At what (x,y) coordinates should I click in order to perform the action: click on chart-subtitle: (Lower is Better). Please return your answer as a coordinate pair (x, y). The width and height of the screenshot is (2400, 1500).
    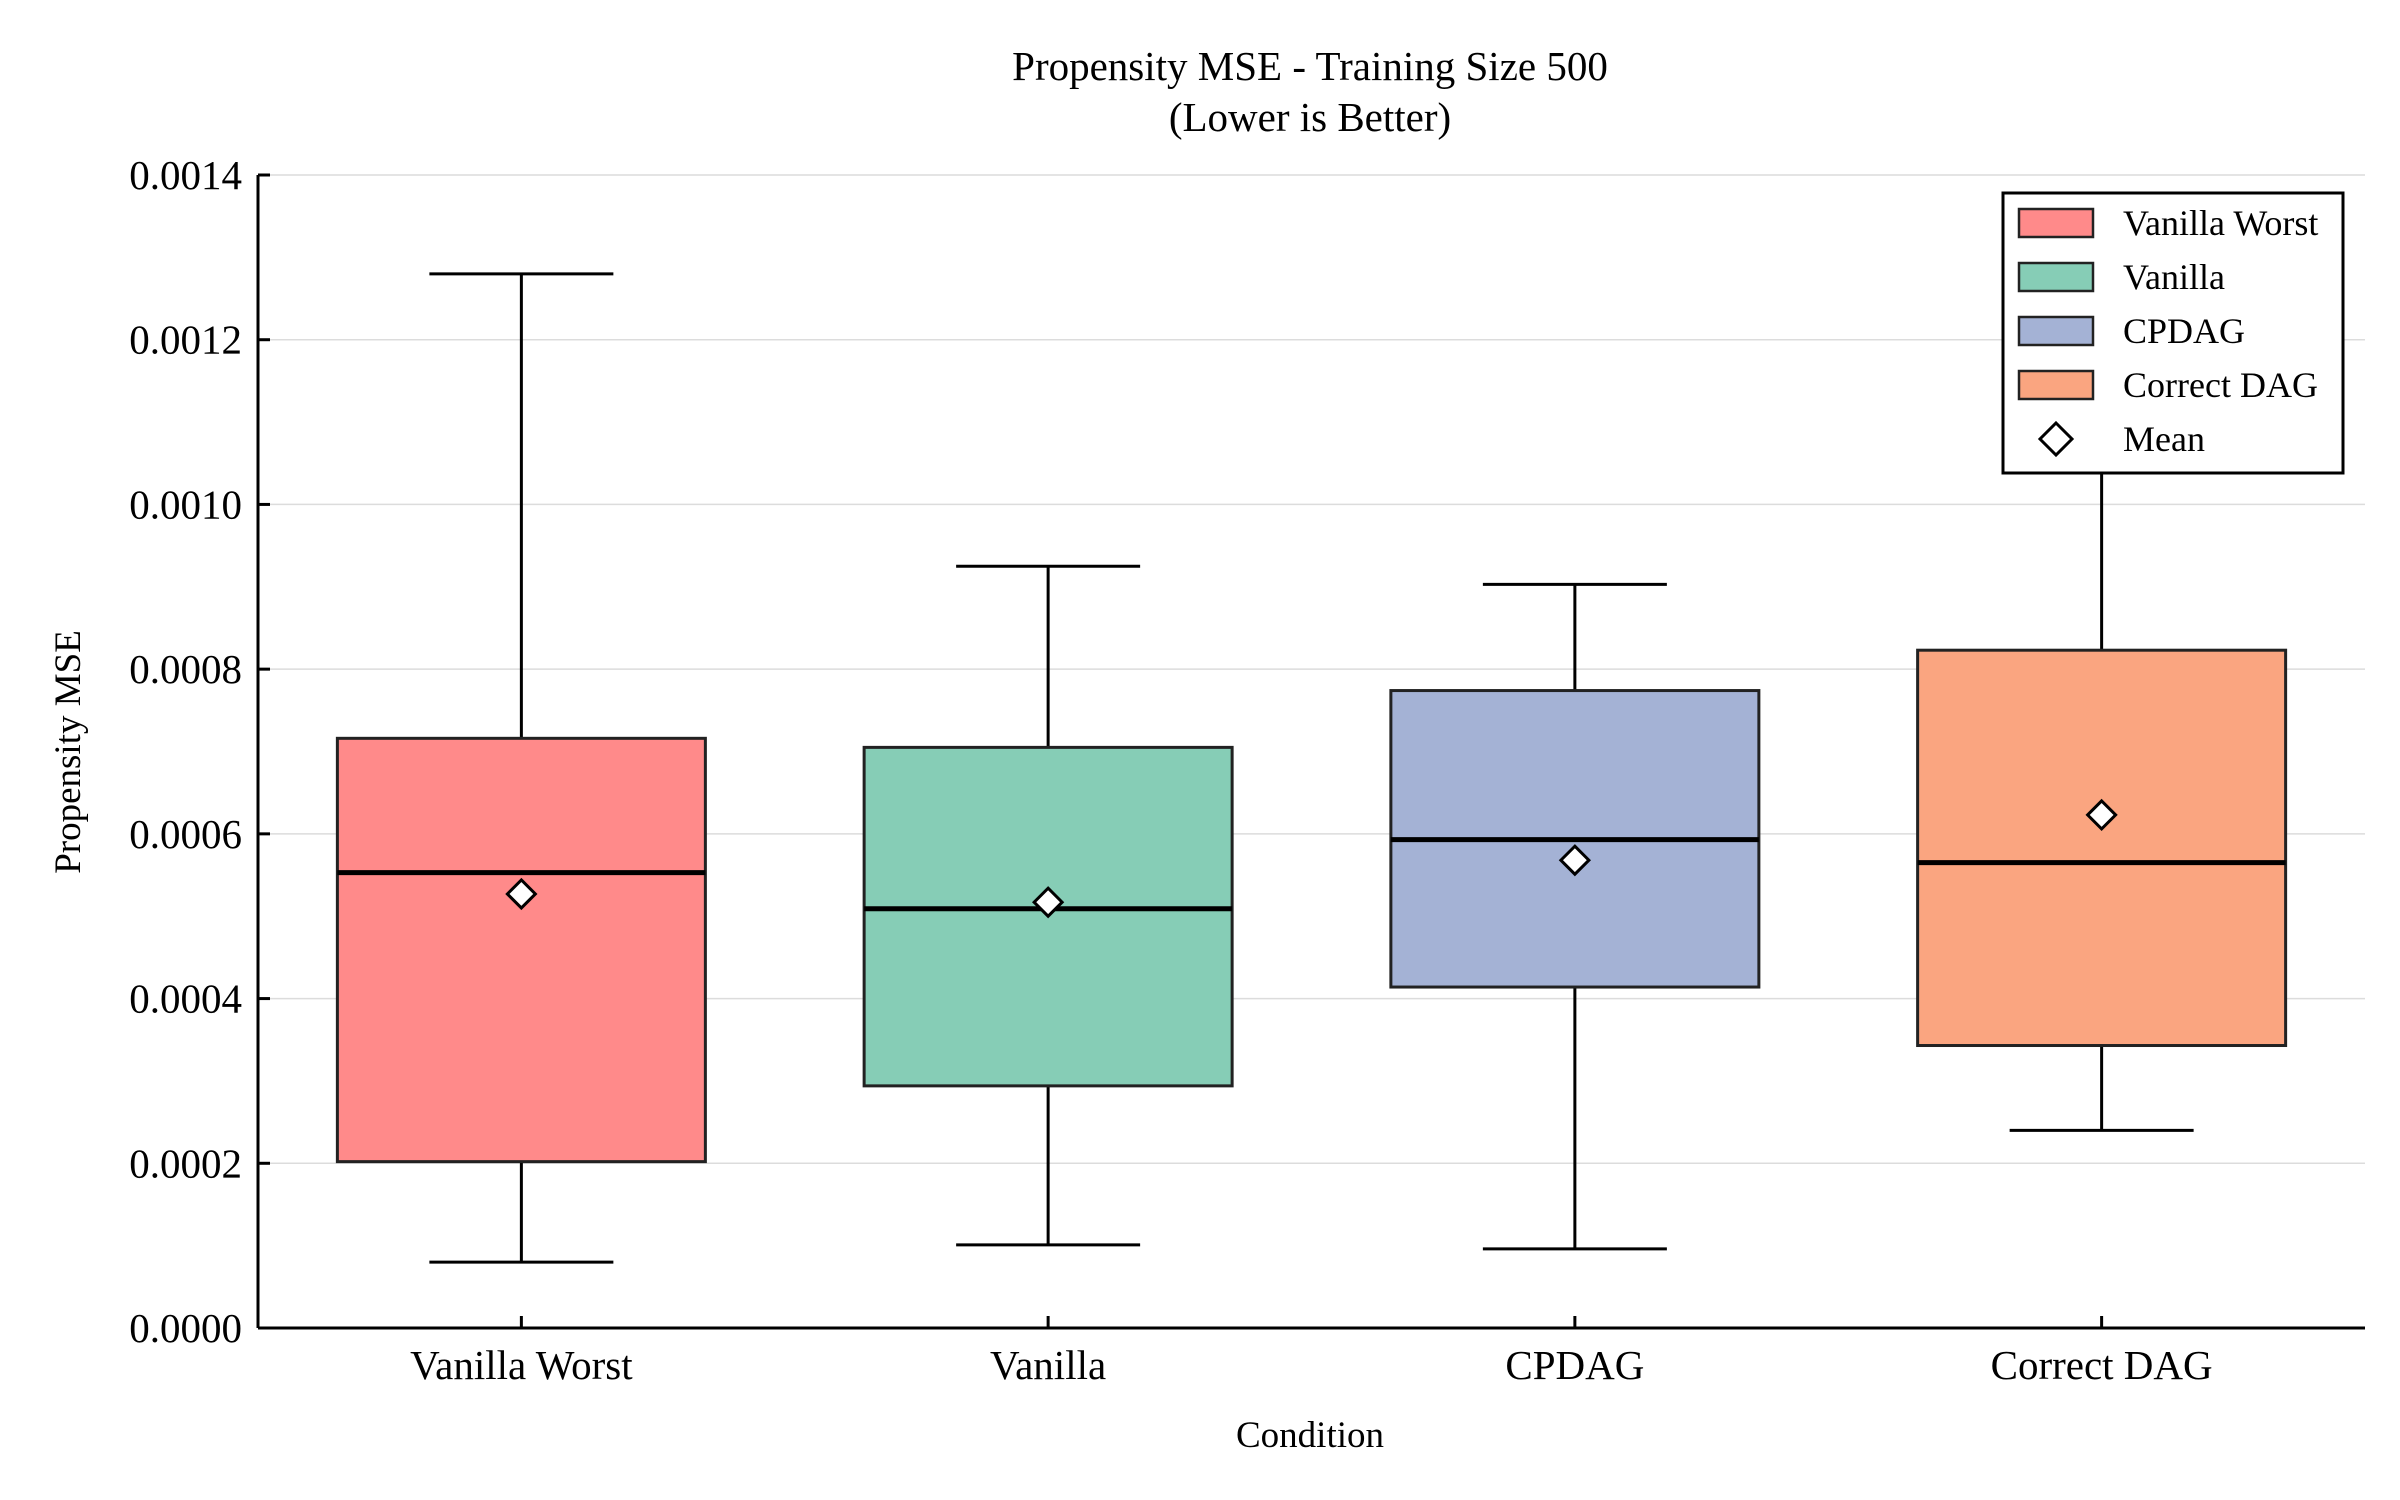
    Looking at the image, I should click on (1310, 117).